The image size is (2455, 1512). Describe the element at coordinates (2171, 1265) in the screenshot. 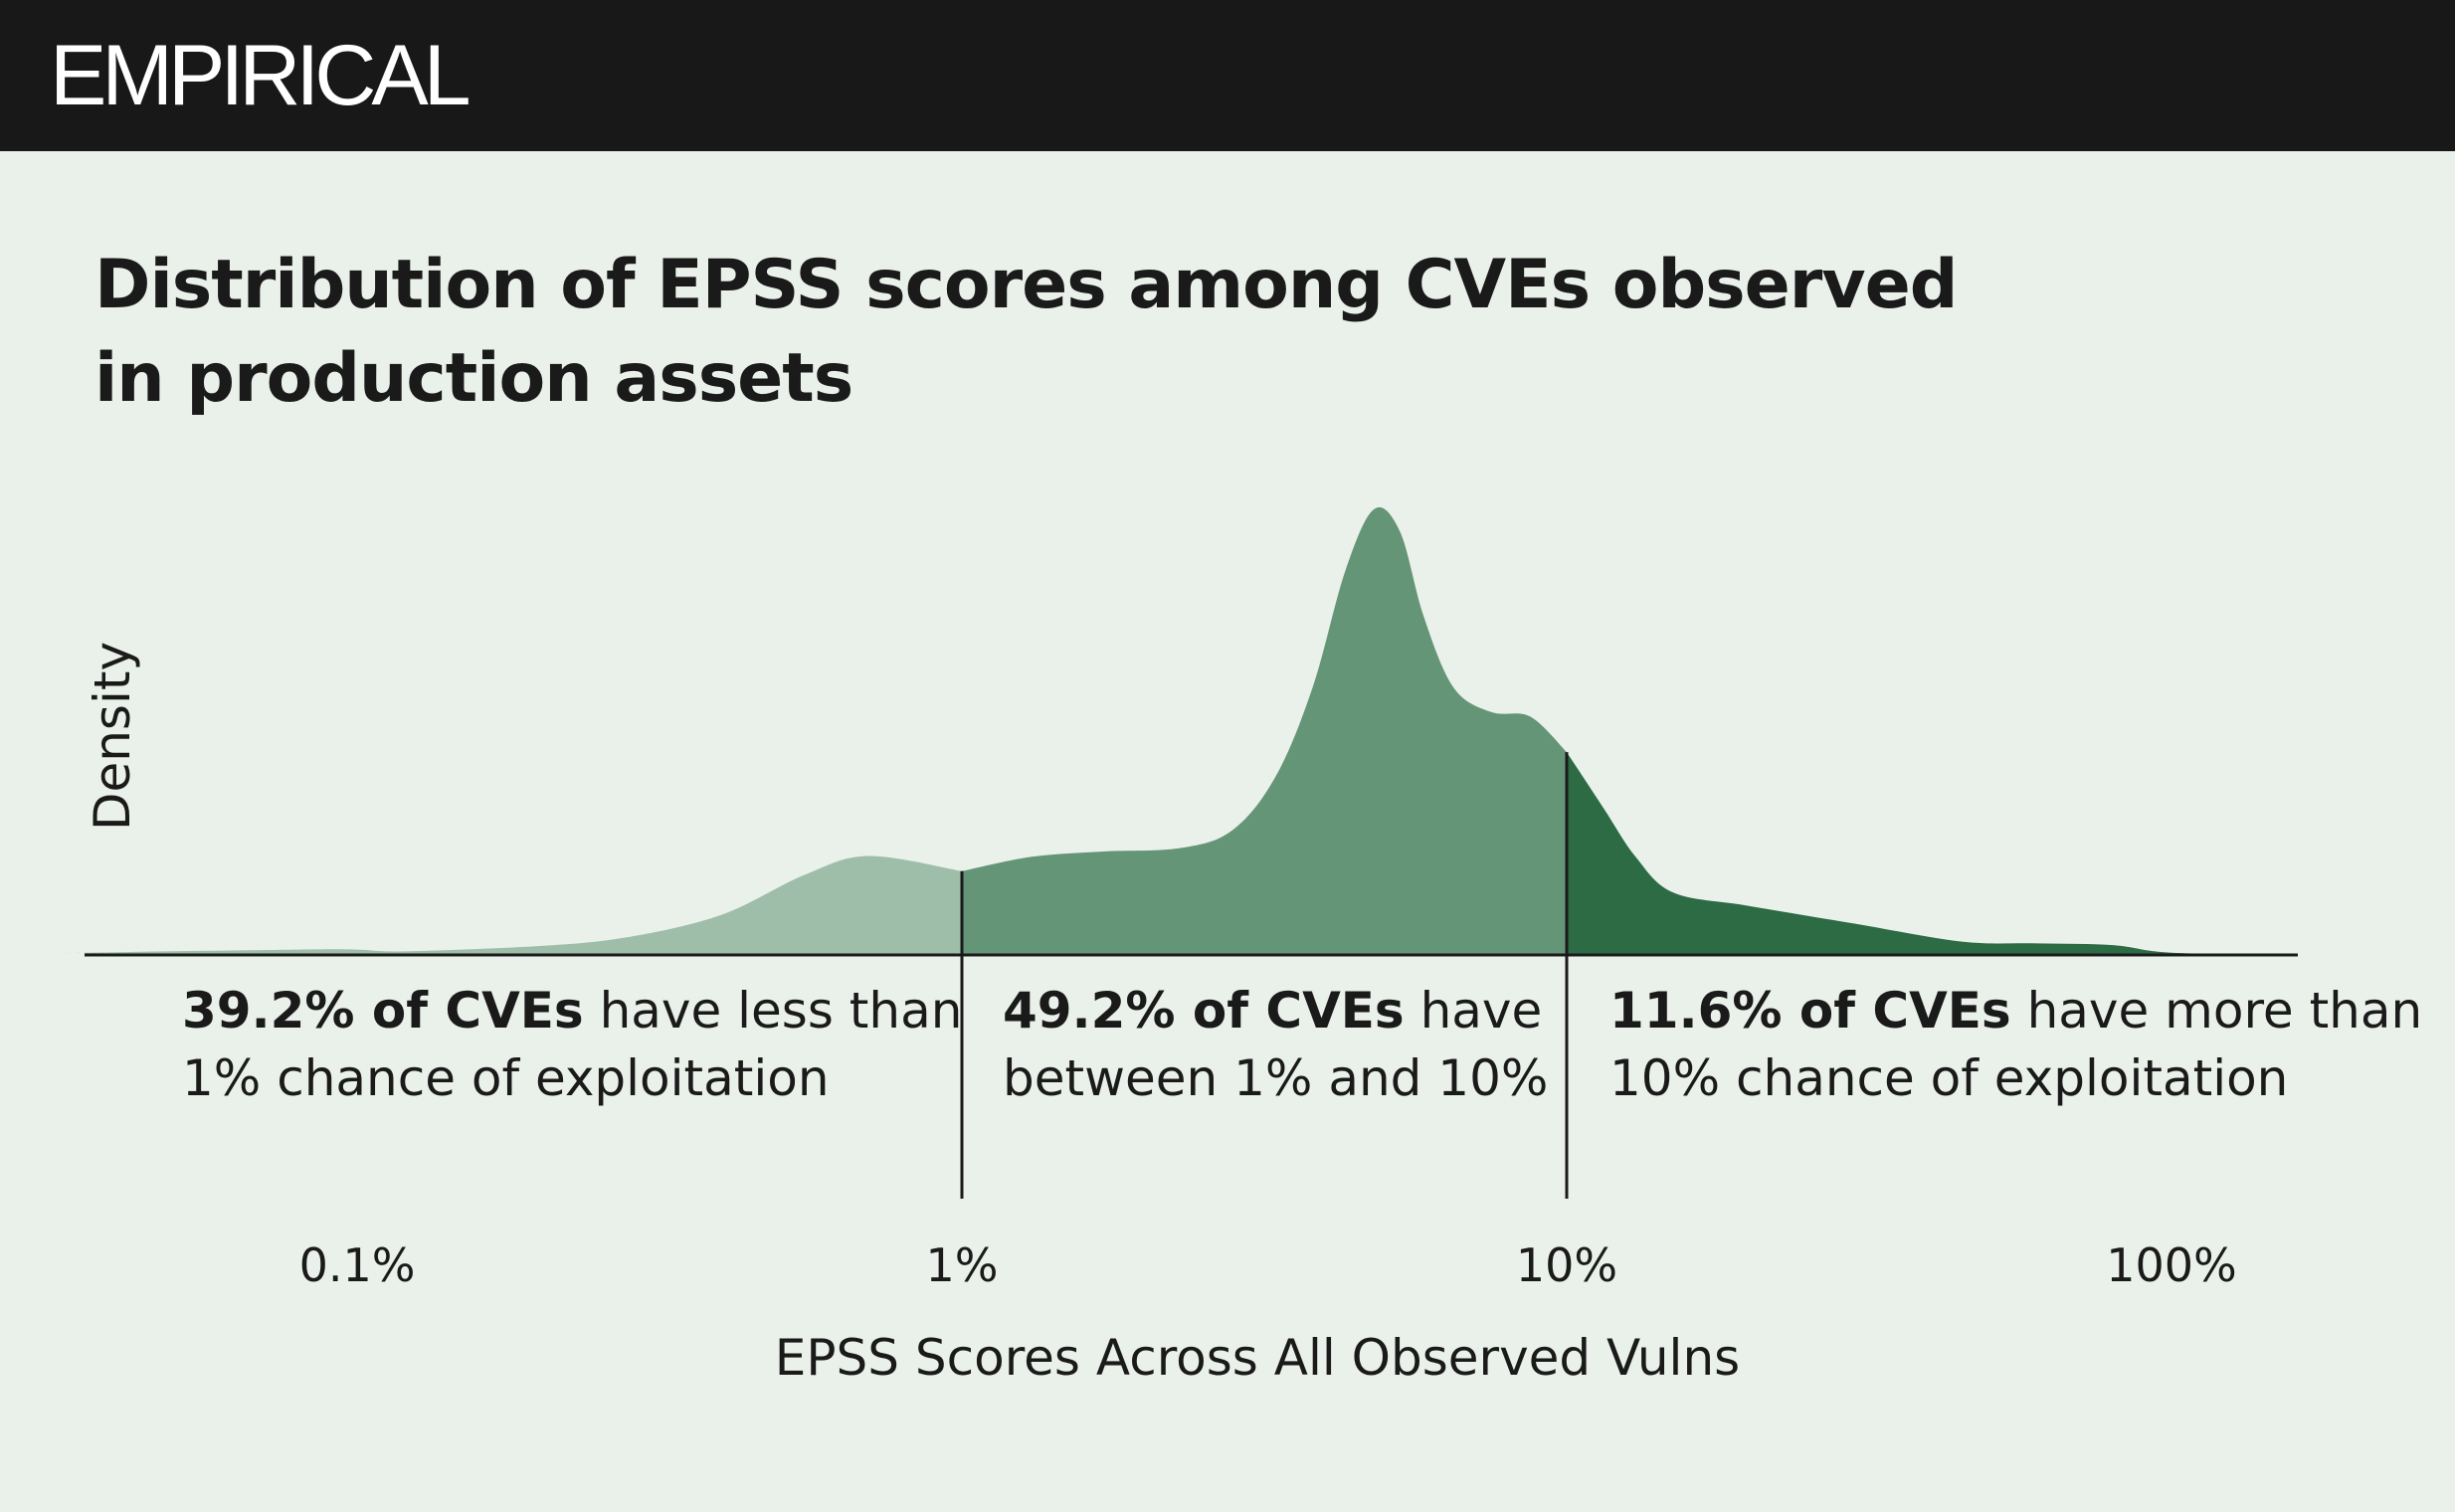

I see `x-tick-label: 100%` at that location.